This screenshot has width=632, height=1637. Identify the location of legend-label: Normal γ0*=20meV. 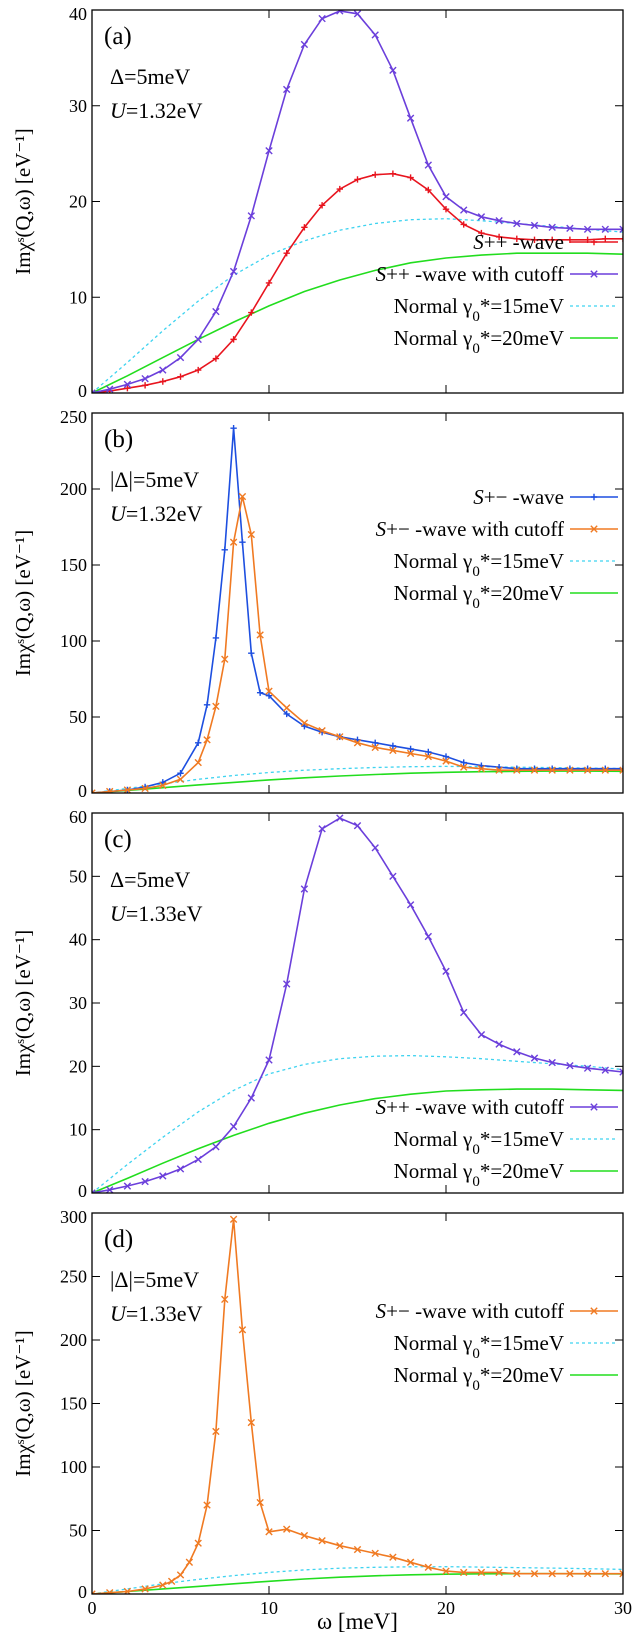
(479, 596).